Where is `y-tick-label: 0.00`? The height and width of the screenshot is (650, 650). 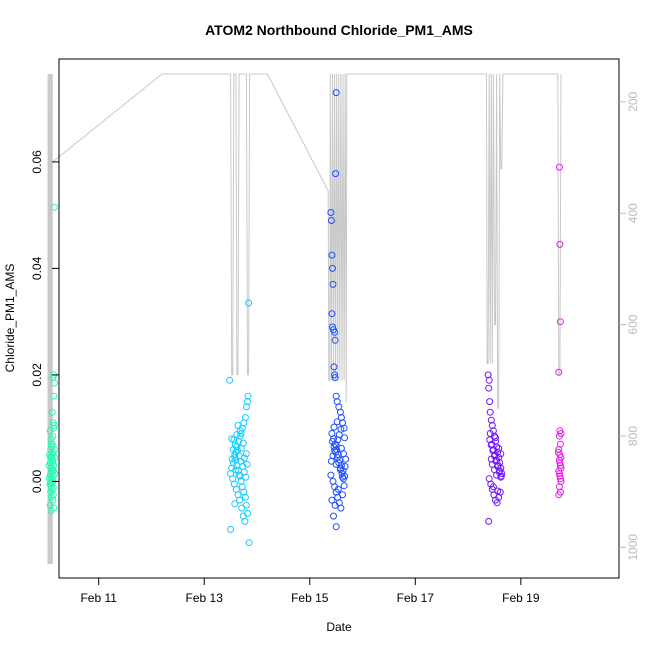
y-tick-label: 0.00 is located at coordinates (37, 481).